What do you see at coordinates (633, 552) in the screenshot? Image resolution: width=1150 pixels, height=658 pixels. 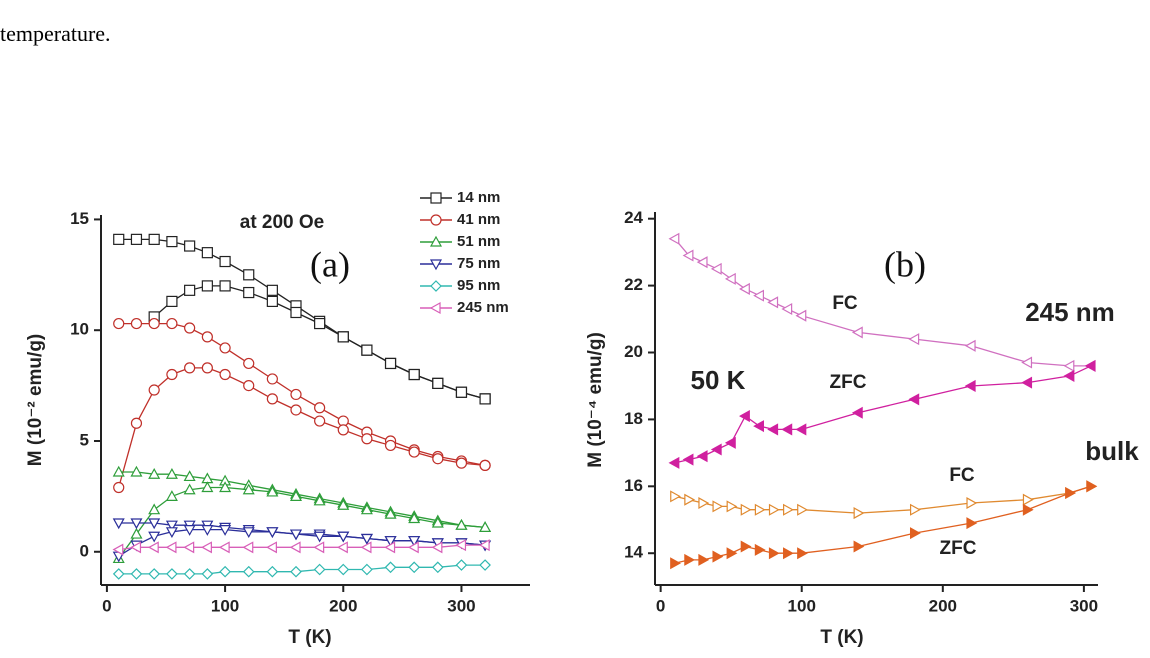 I see `y-tick-label: 14` at bounding box center [633, 552].